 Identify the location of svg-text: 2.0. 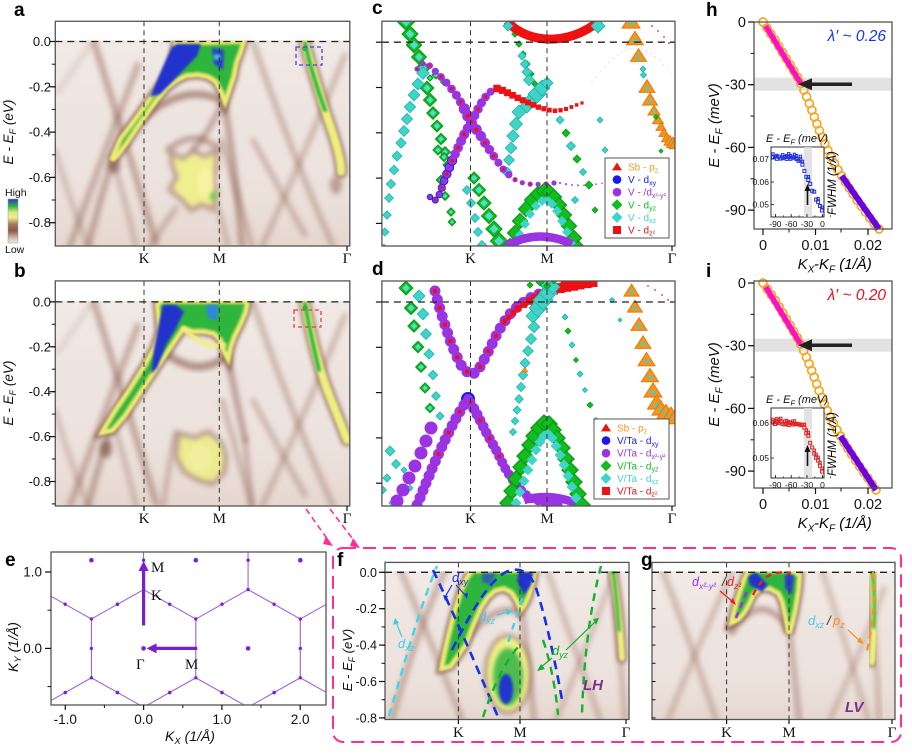
(300, 719).